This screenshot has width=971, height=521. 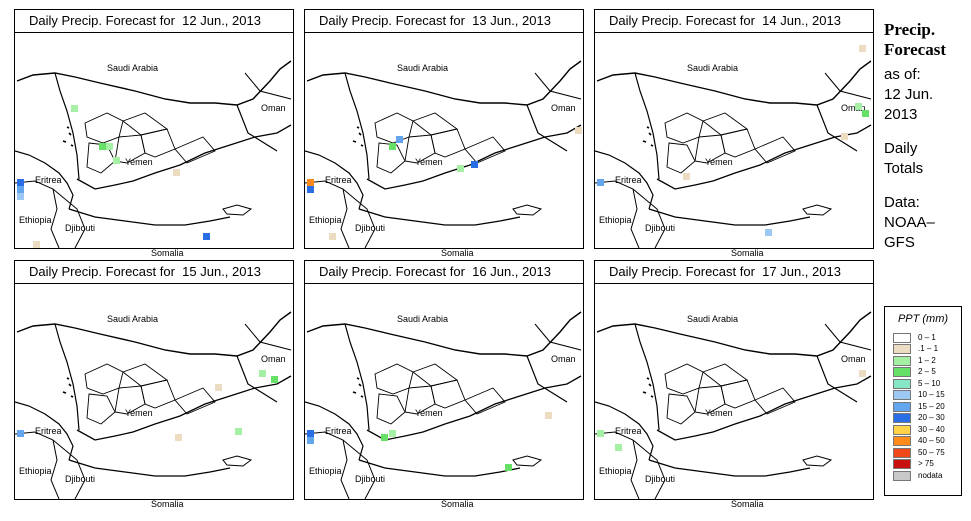 What do you see at coordinates (901, 114) in the screenshot?
I see `sidebar-asof-line3: 2013` at bounding box center [901, 114].